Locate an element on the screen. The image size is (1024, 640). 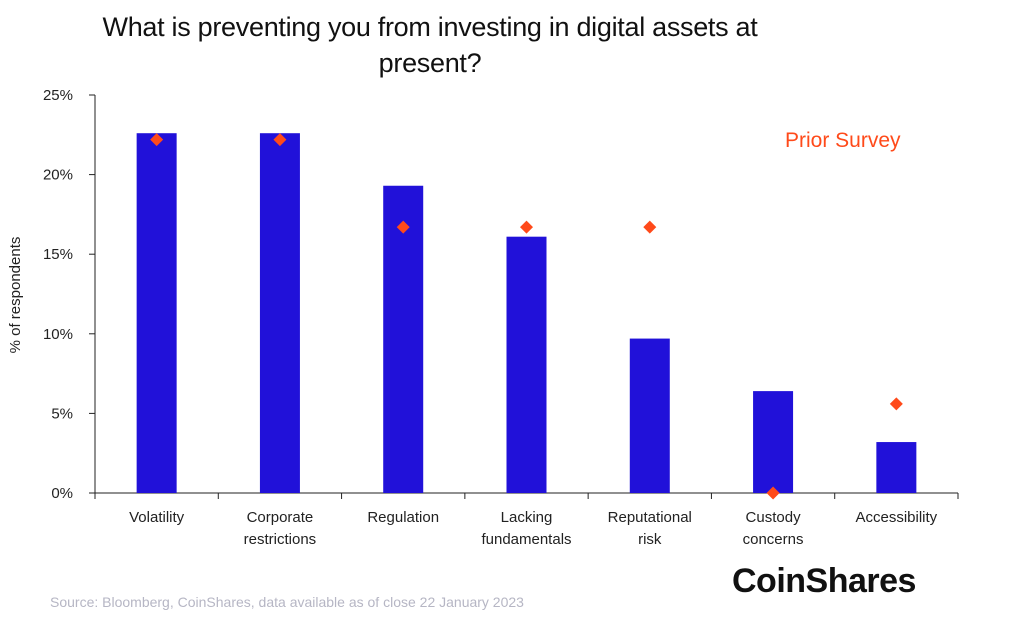
x-category-label: Lacking fundamentals is located at coordinates (526, 528).